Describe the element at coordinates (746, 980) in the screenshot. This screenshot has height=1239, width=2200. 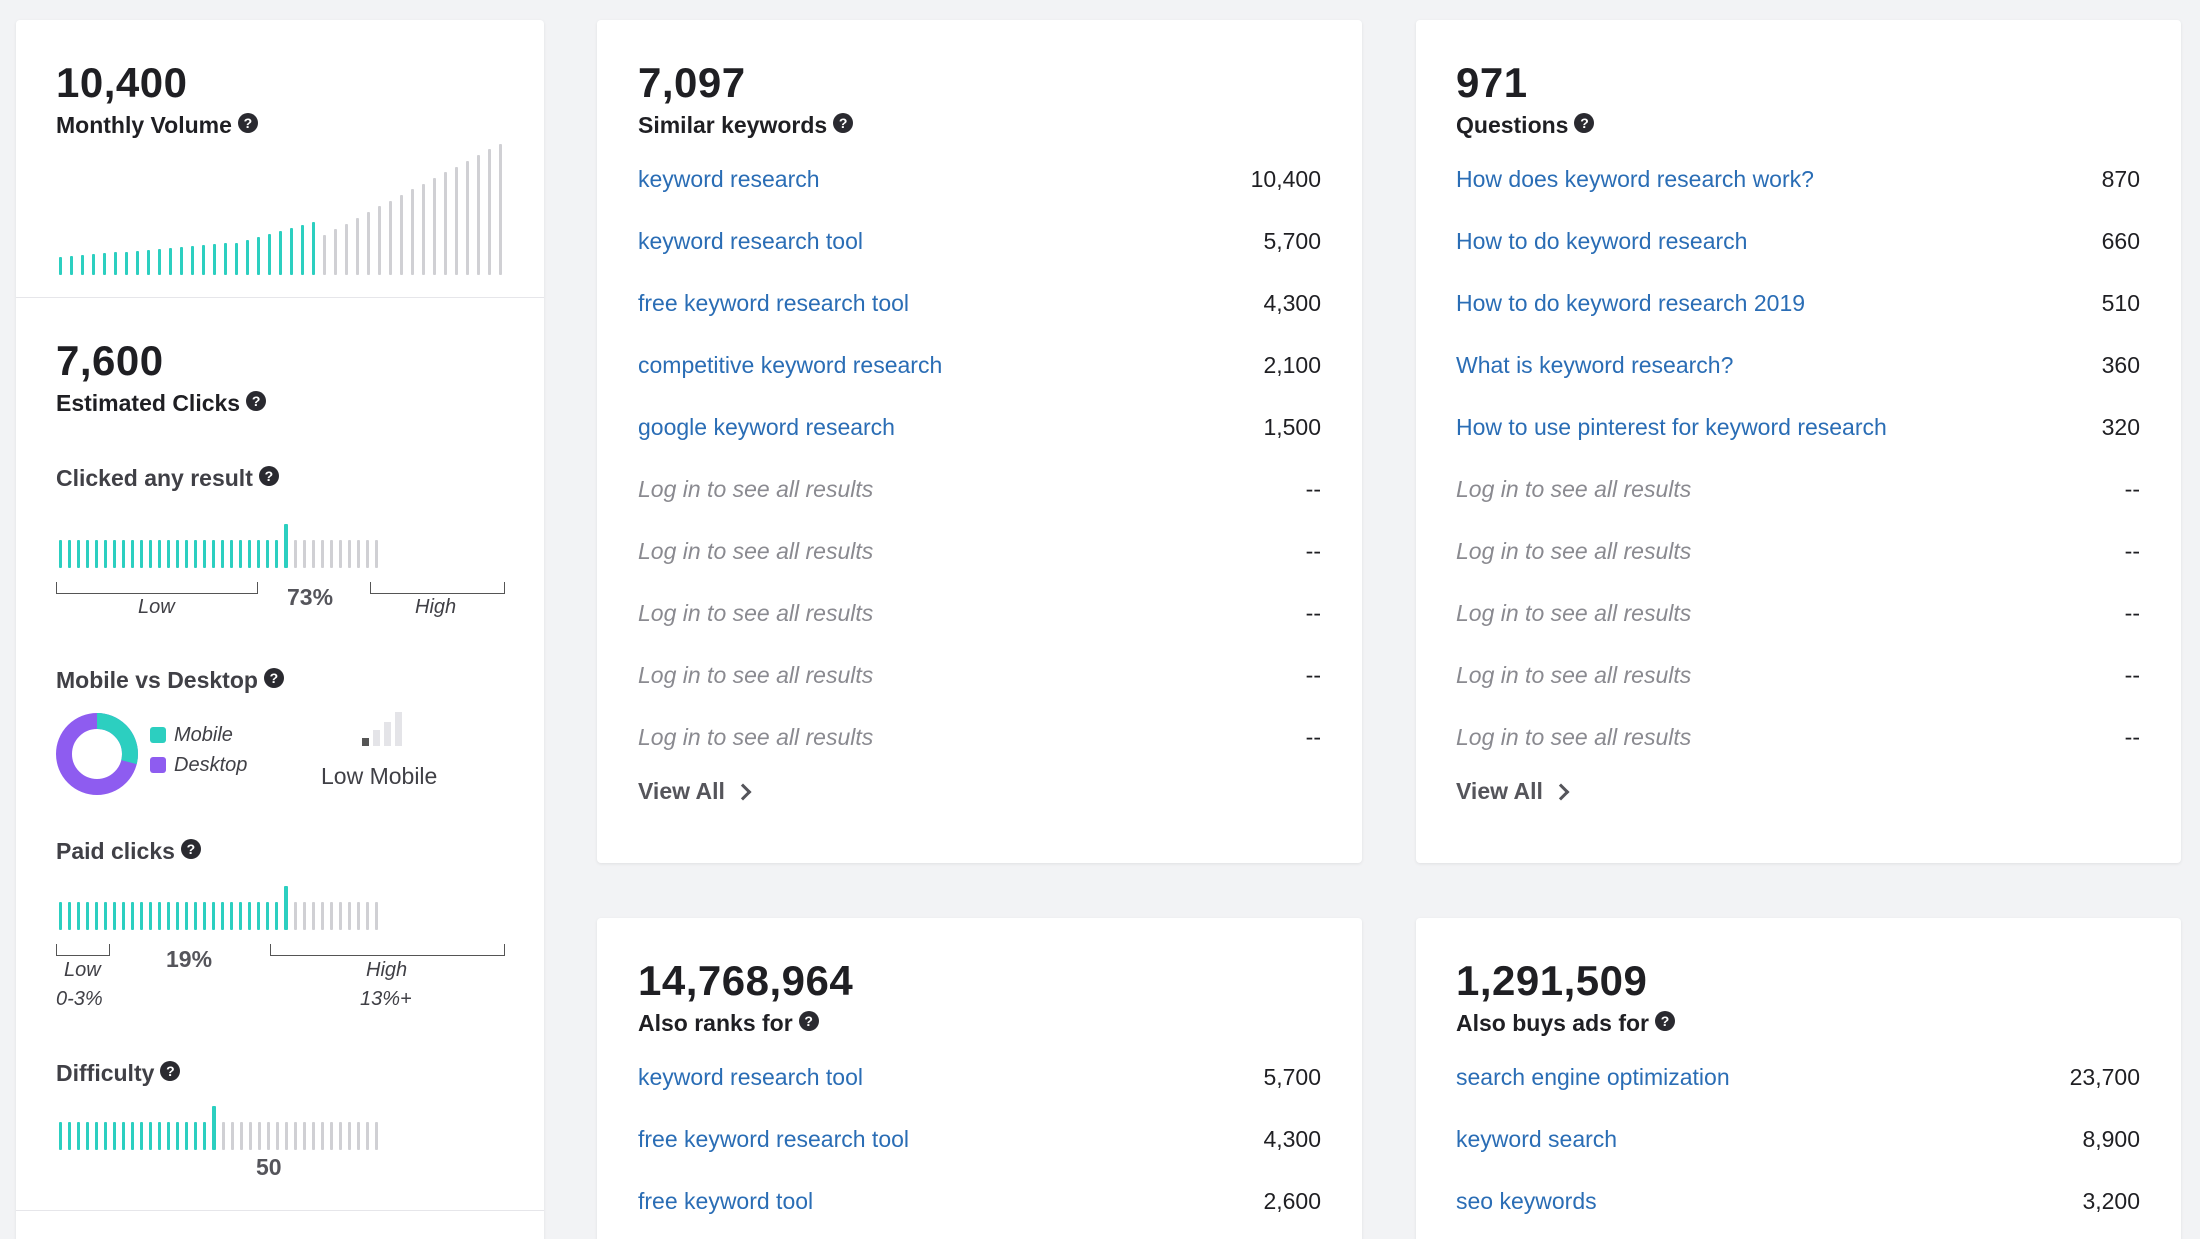
I see `also-ranks-count: 14,768,964` at that location.